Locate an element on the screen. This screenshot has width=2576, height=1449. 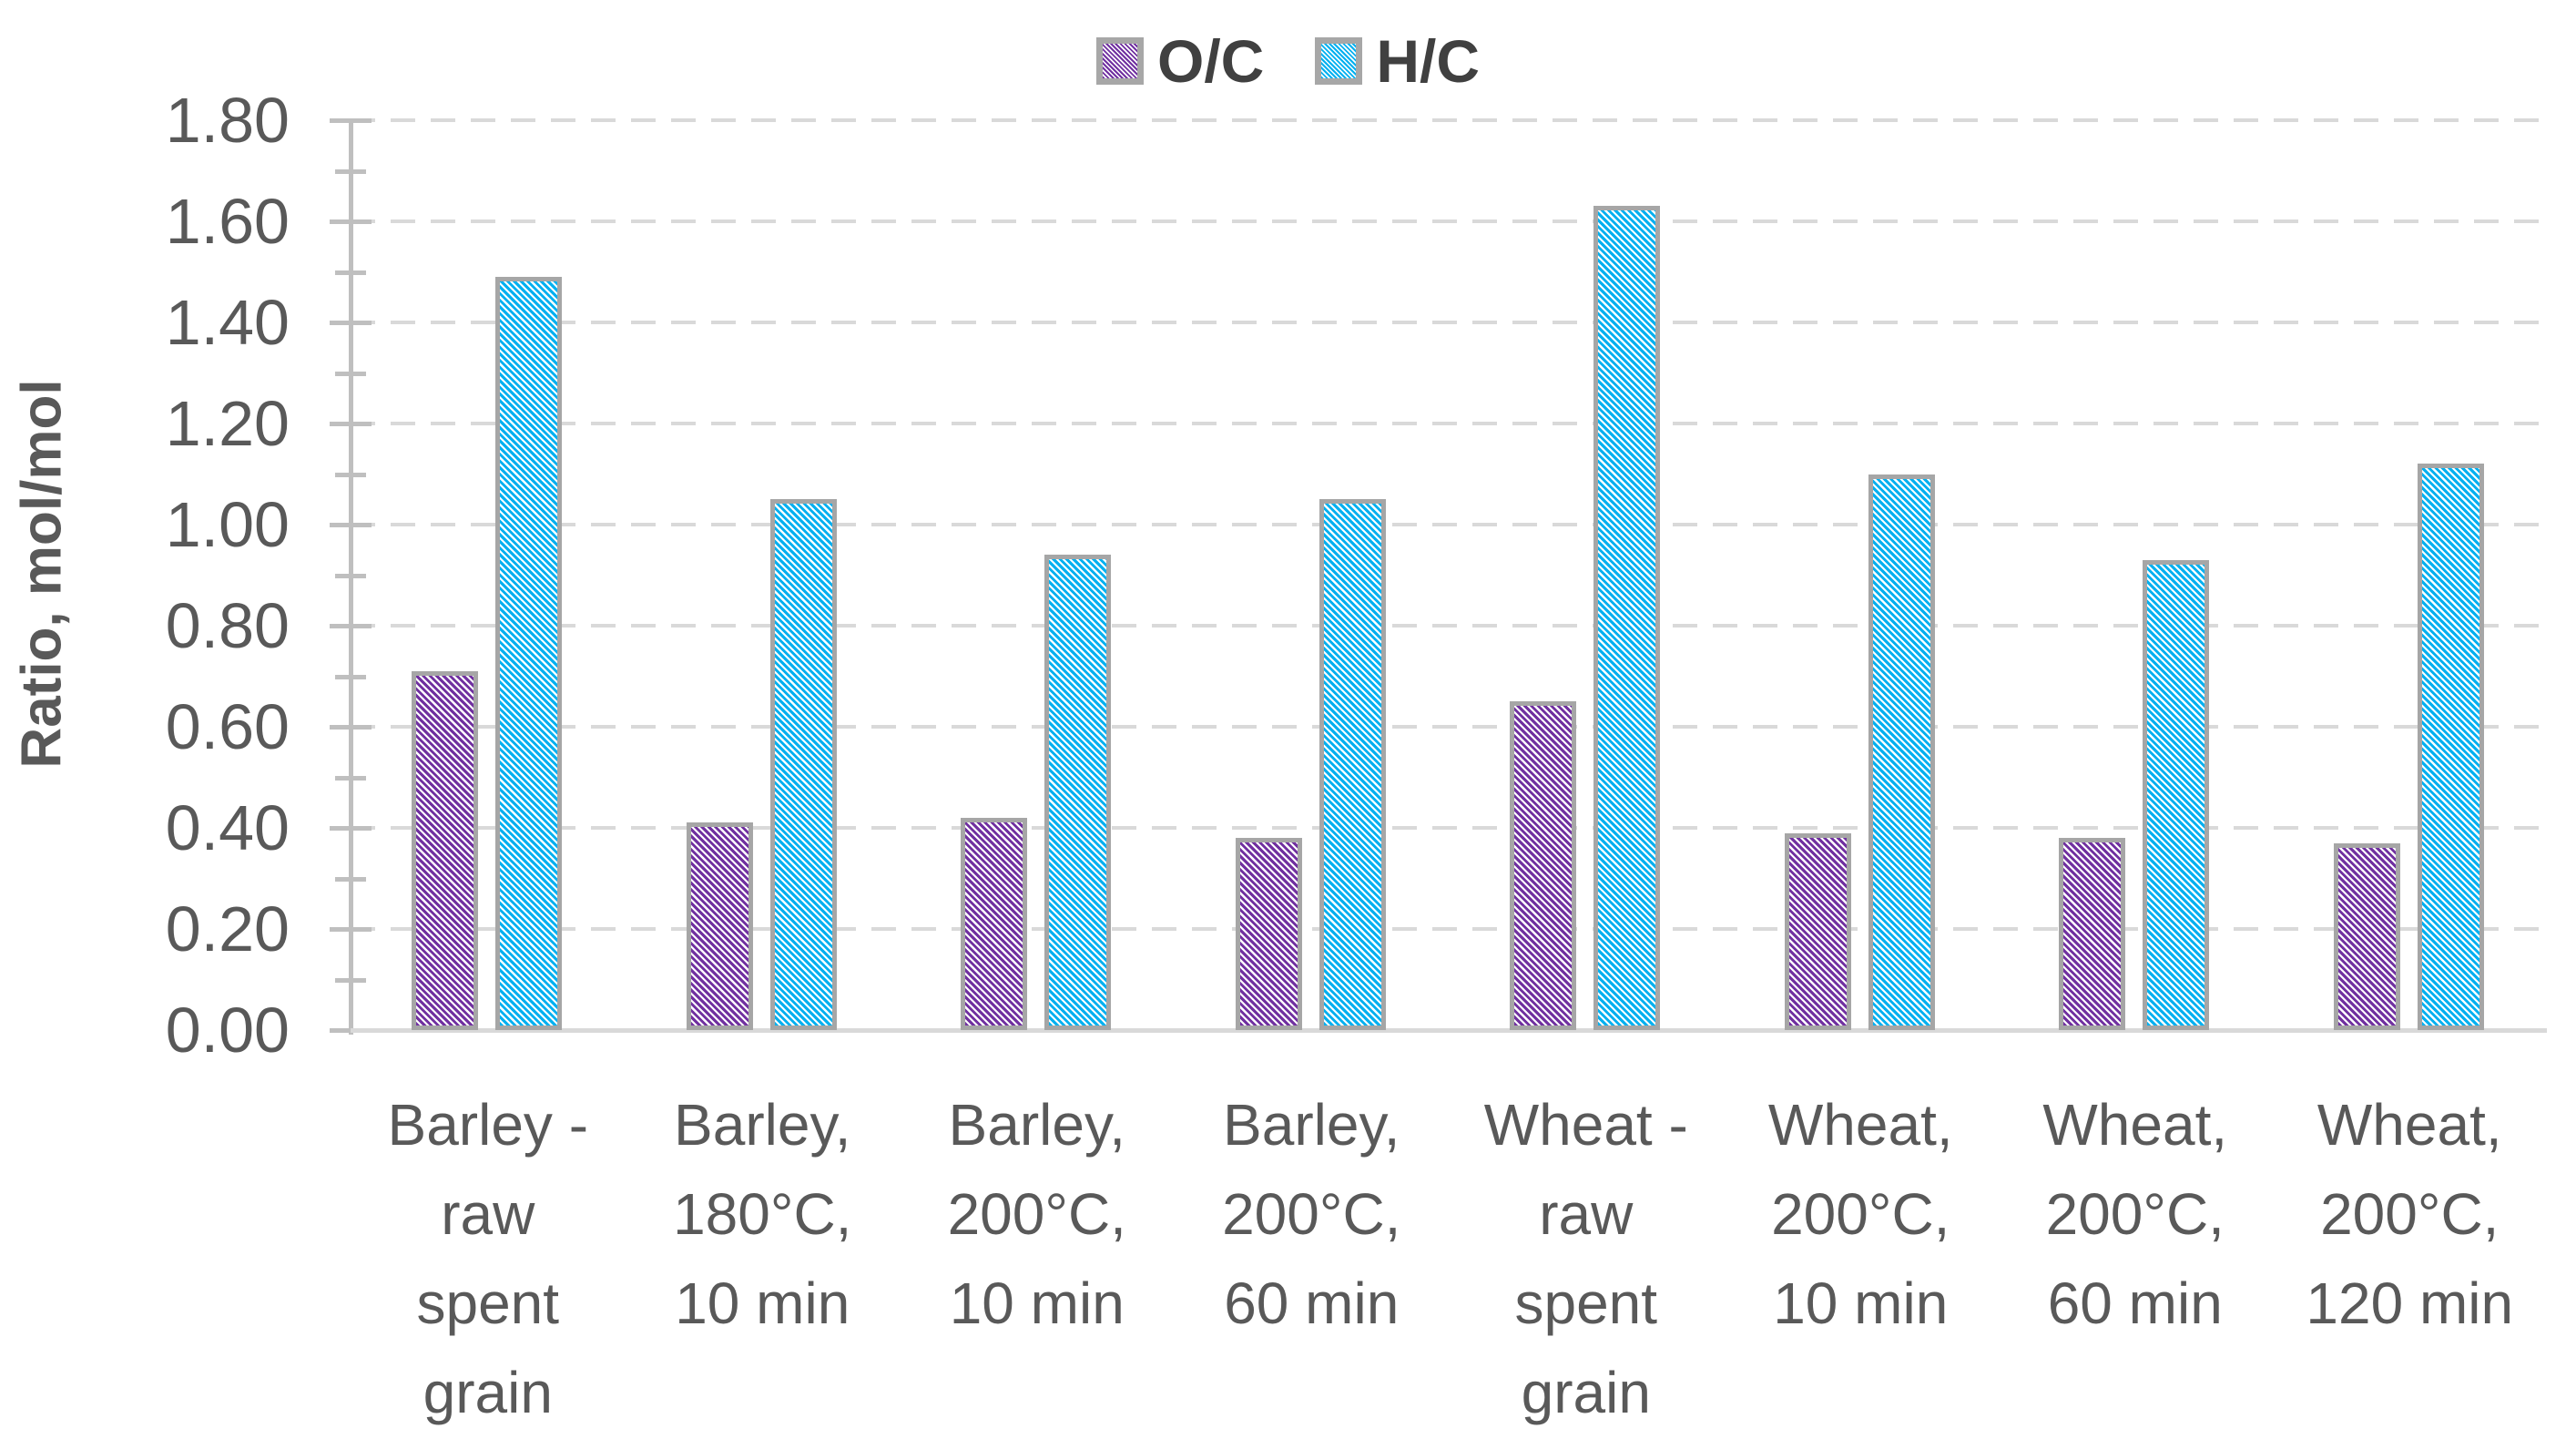
legend-entry-oc: O/C is located at coordinates (1180, 61).